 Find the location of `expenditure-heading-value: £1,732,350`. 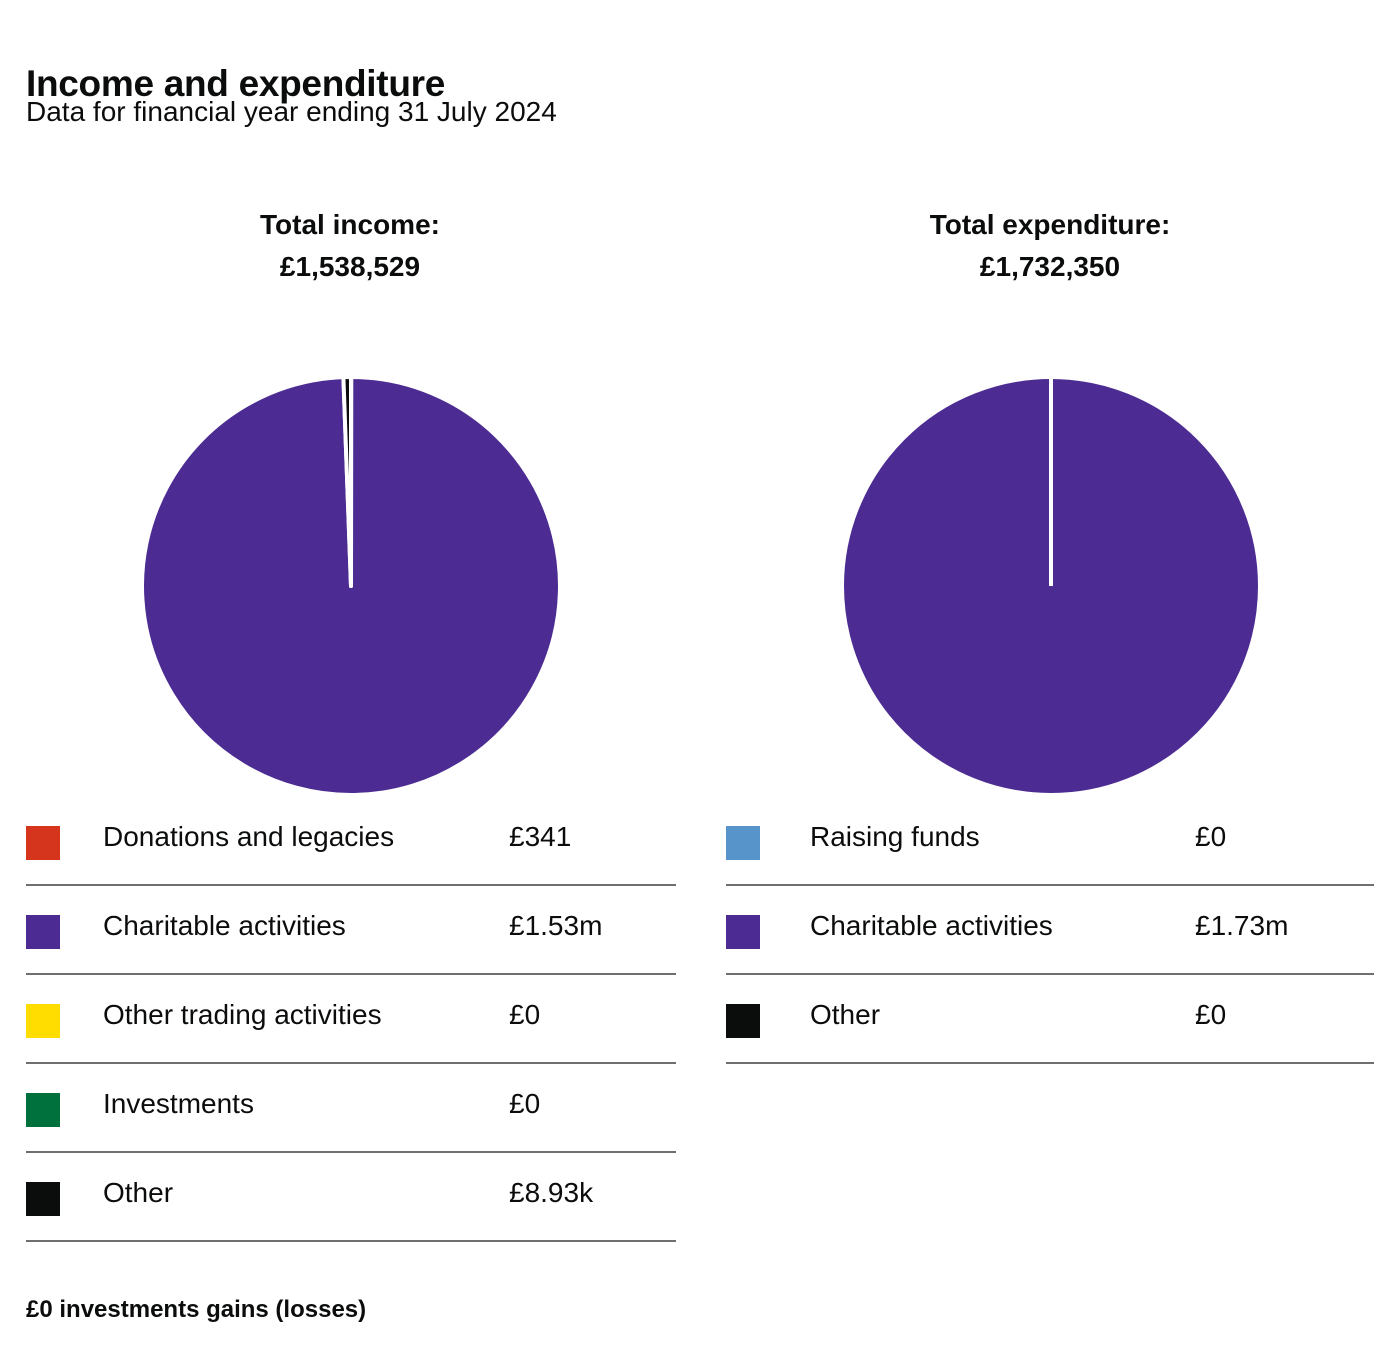

expenditure-heading-value: £1,732,350 is located at coordinates (1050, 266).